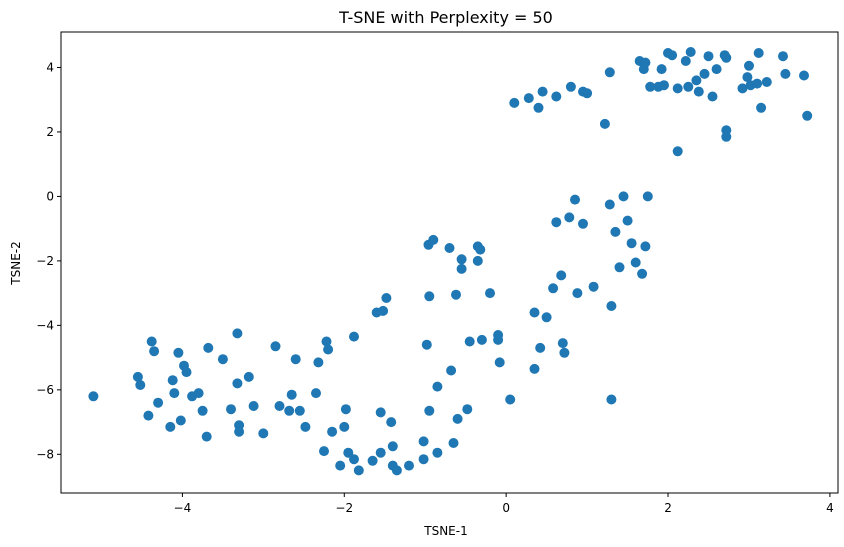  What do you see at coordinates (445, 531) in the screenshot?
I see `x-axis-label: TSNE-1` at bounding box center [445, 531].